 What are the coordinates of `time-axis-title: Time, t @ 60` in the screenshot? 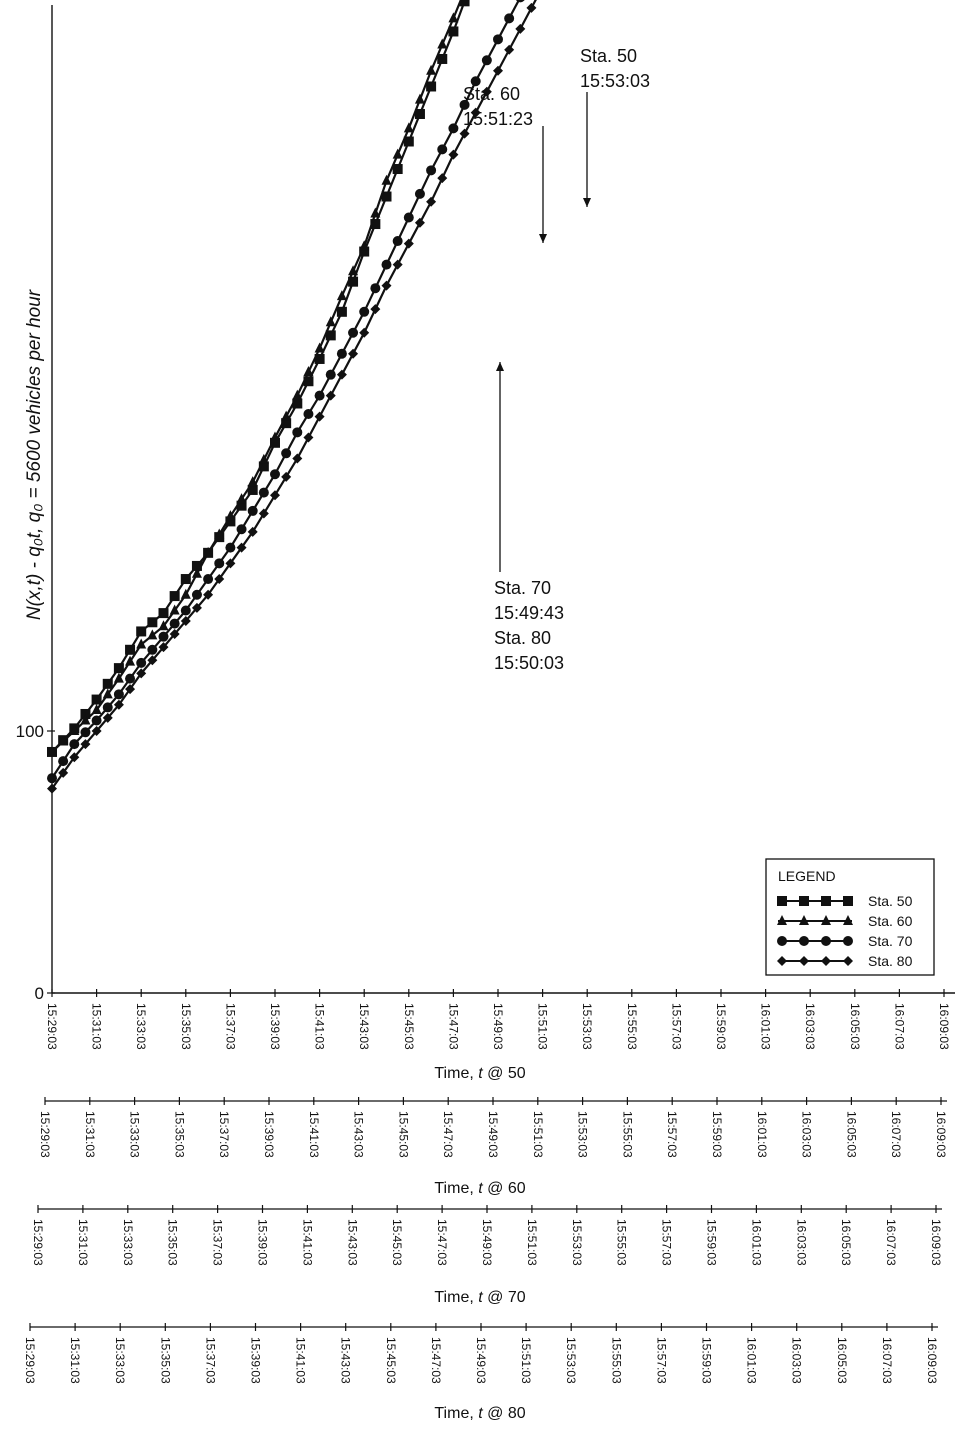 It's located at (479, 1188).